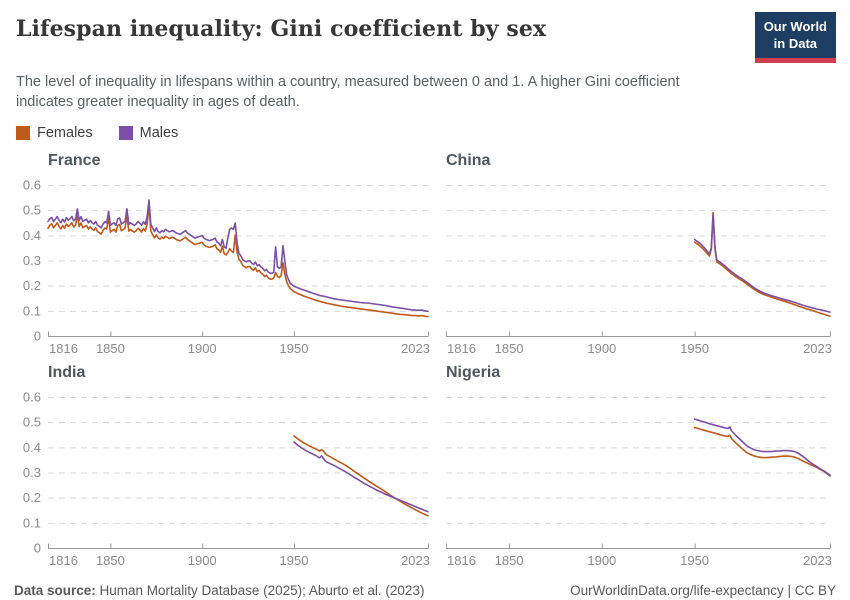 The width and height of the screenshot is (850, 600). What do you see at coordinates (426, 133) in the screenshot?
I see `legend: Females Males` at bounding box center [426, 133].